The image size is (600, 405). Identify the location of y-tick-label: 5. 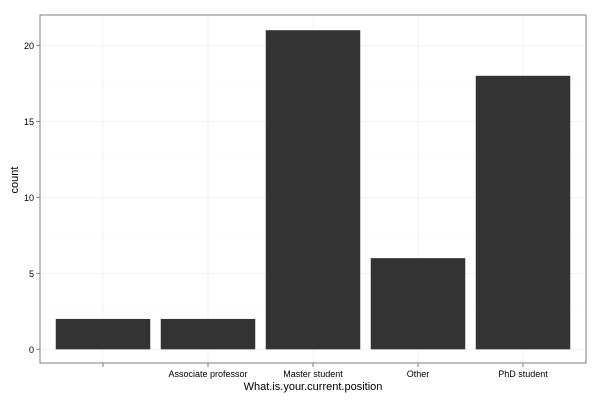
(31, 274).